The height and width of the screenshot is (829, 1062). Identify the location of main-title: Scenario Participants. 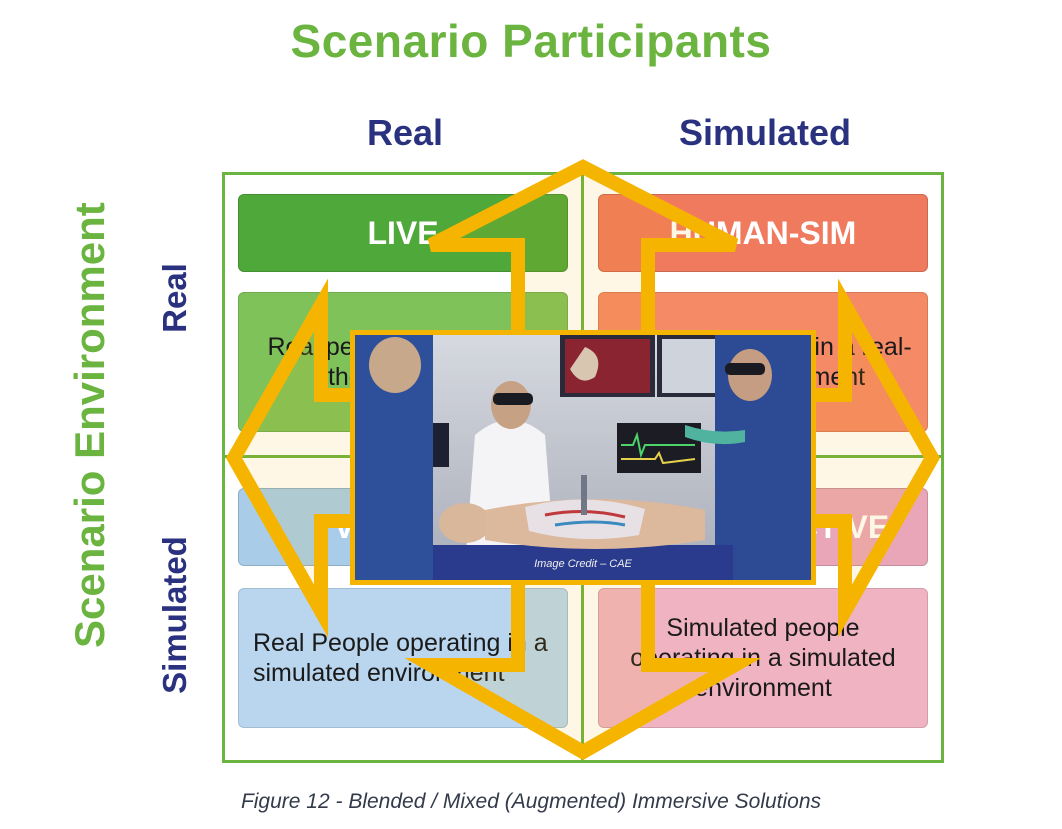
(531, 41).